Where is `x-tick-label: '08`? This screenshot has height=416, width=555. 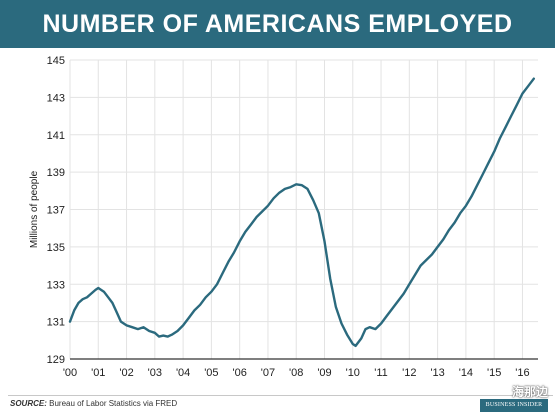
x-tick-label: '08 is located at coordinates (296, 373).